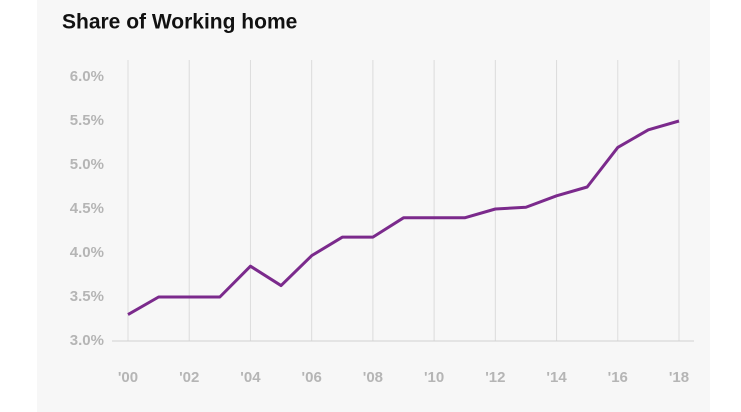 This screenshot has height=412, width=741. What do you see at coordinates (87, 252) in the screenshot?
I see `y-tick-label: 4.0%` at bounding box center [87, 252].